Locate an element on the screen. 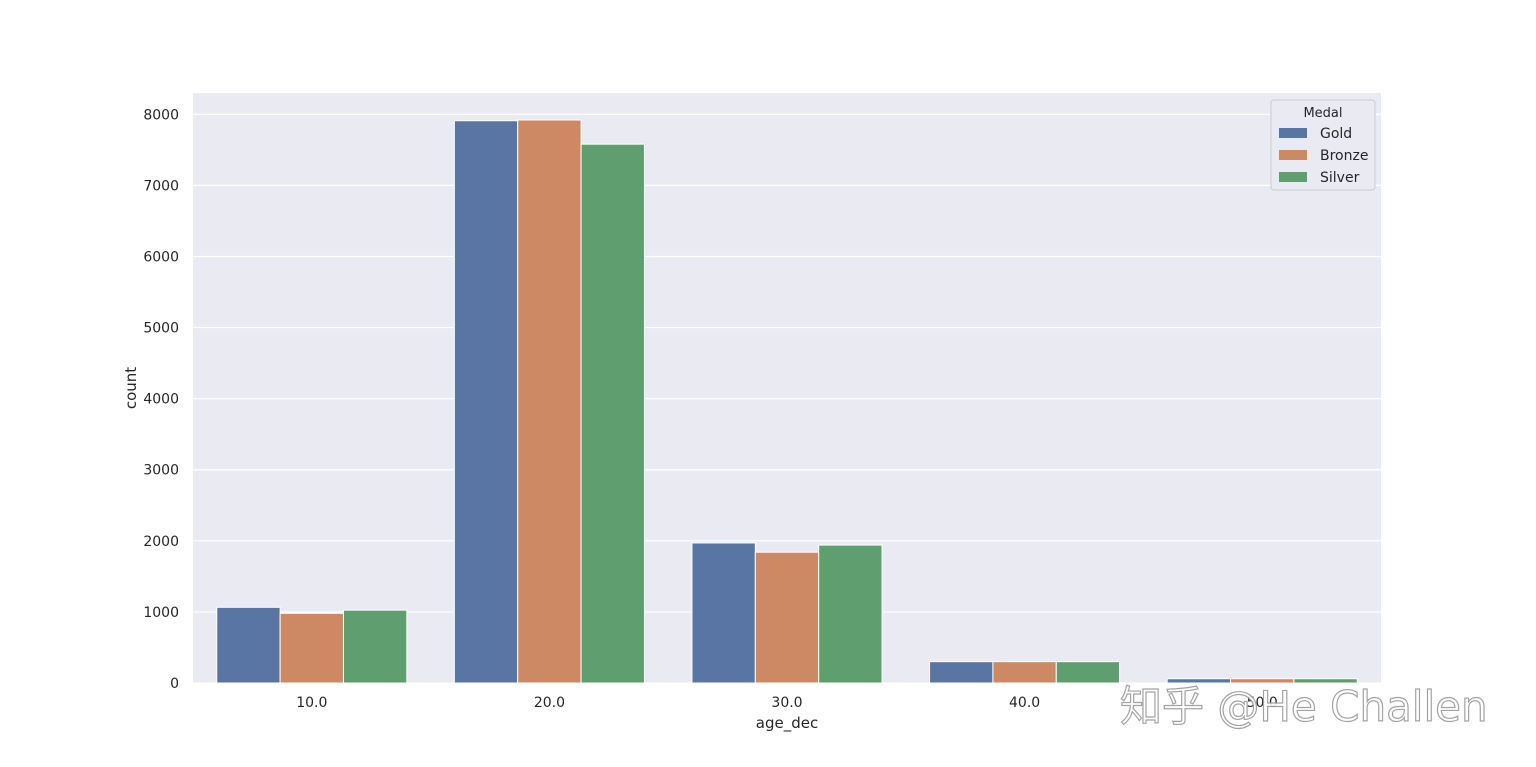 Image resolution: width=1536 pixels, height=767 pixels. y-tick-label: 5000 is located at coordinates (161, 329).